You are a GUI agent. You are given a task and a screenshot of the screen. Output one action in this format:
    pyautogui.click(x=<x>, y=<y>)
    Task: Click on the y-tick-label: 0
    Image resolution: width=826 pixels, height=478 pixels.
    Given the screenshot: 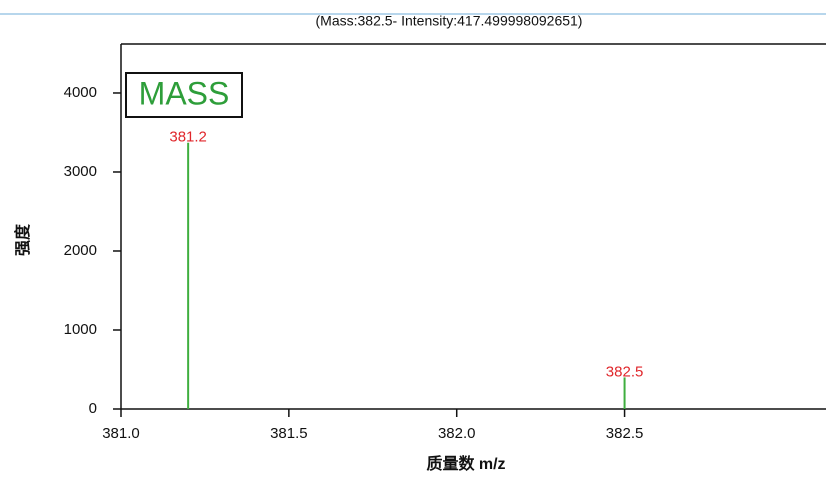 What is the action you would take?
    pyautogui.click(x=93, y=408)
    